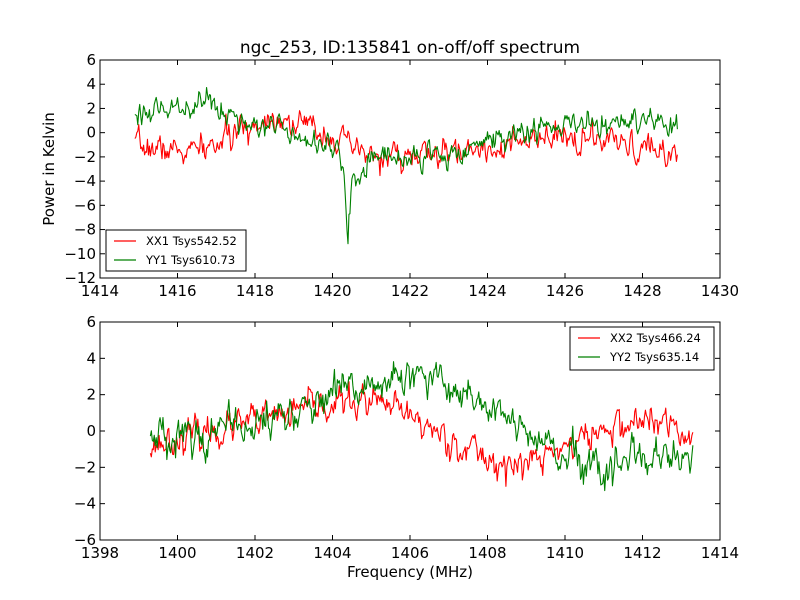 The image size is (800, 600). What do you see at coordinates (720, 291) in the screenshot?
I see `x-tick-label: 1430` at bounding box center [720, 291].